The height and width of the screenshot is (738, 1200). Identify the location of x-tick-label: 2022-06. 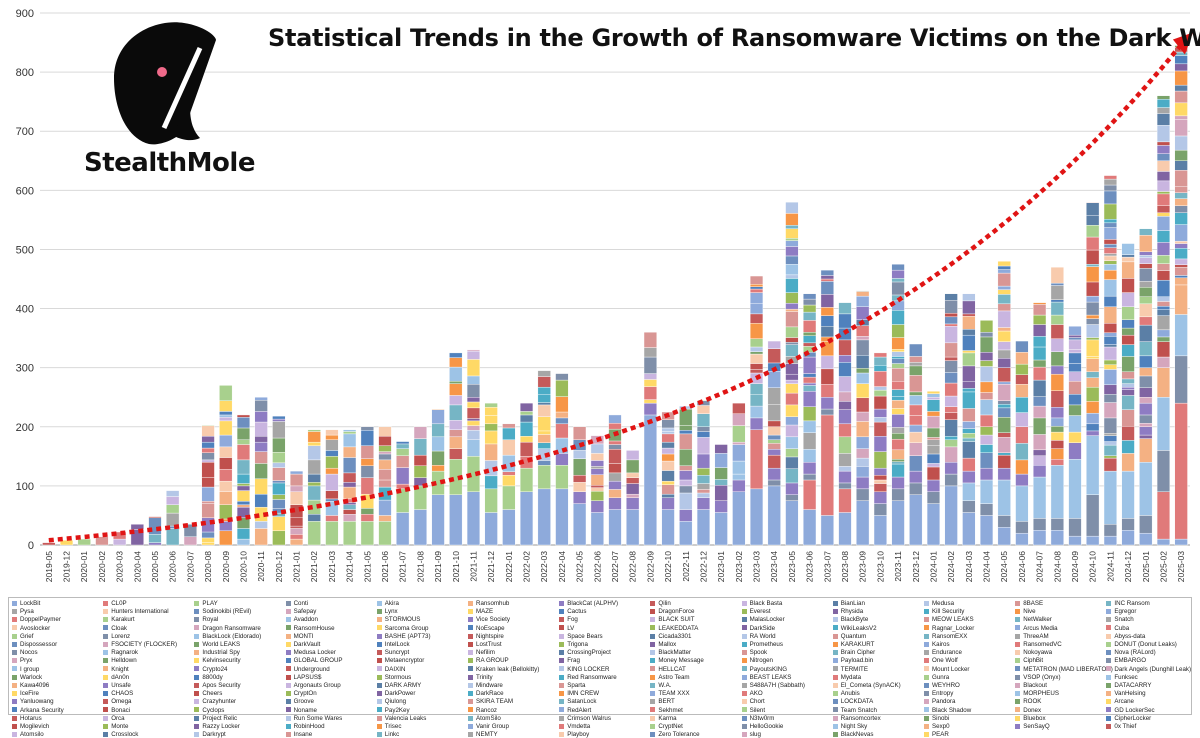
(597, 566).